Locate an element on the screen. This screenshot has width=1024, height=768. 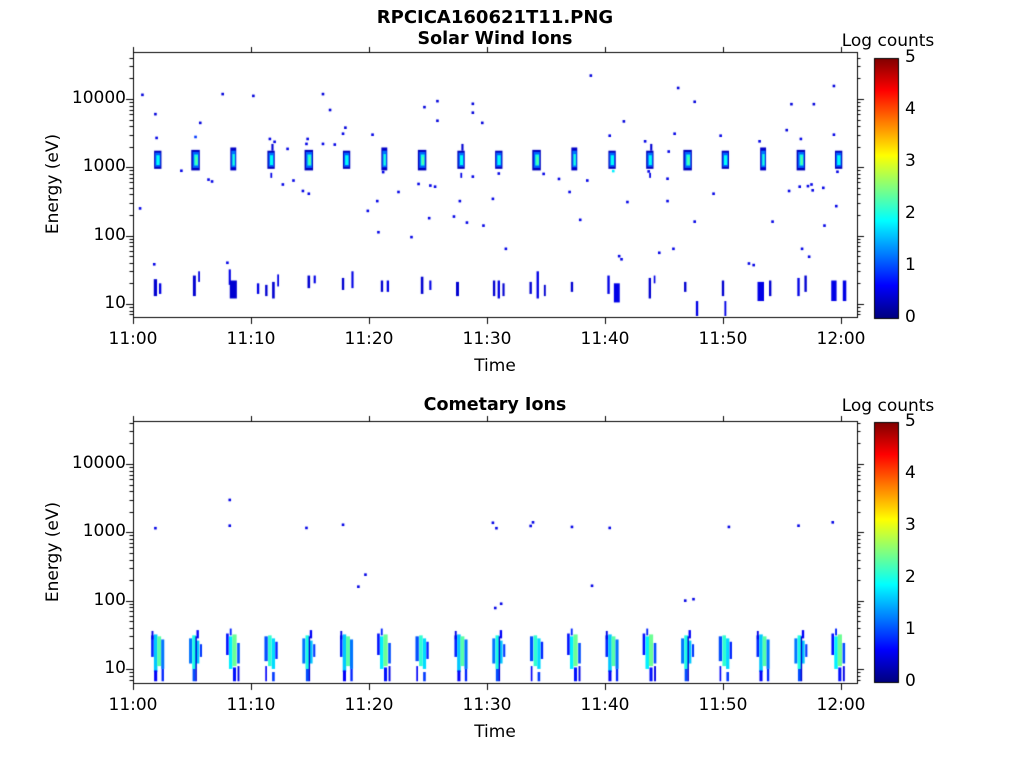
panel2-title: Cometary Ions is located at coordinates (495, 405).